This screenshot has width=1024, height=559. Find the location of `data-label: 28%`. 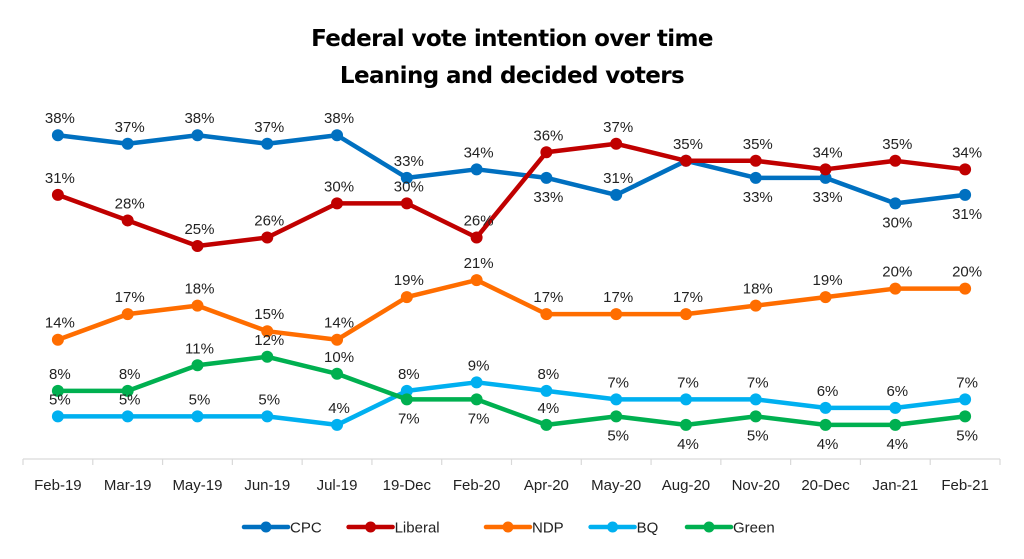

data-label: 28% is located at coordinates (130, 203).